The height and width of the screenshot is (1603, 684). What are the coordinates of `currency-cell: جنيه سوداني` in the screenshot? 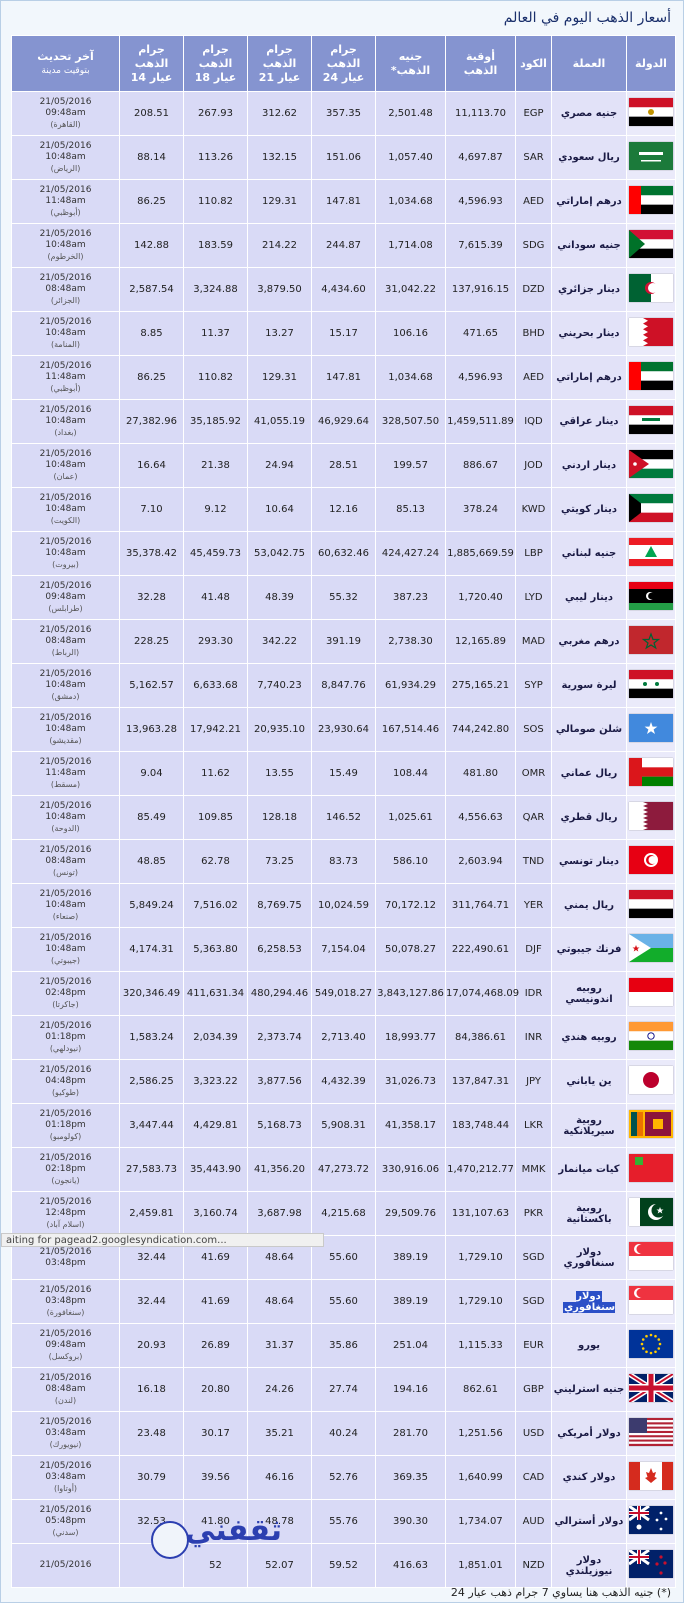 It's located at (589, 245).